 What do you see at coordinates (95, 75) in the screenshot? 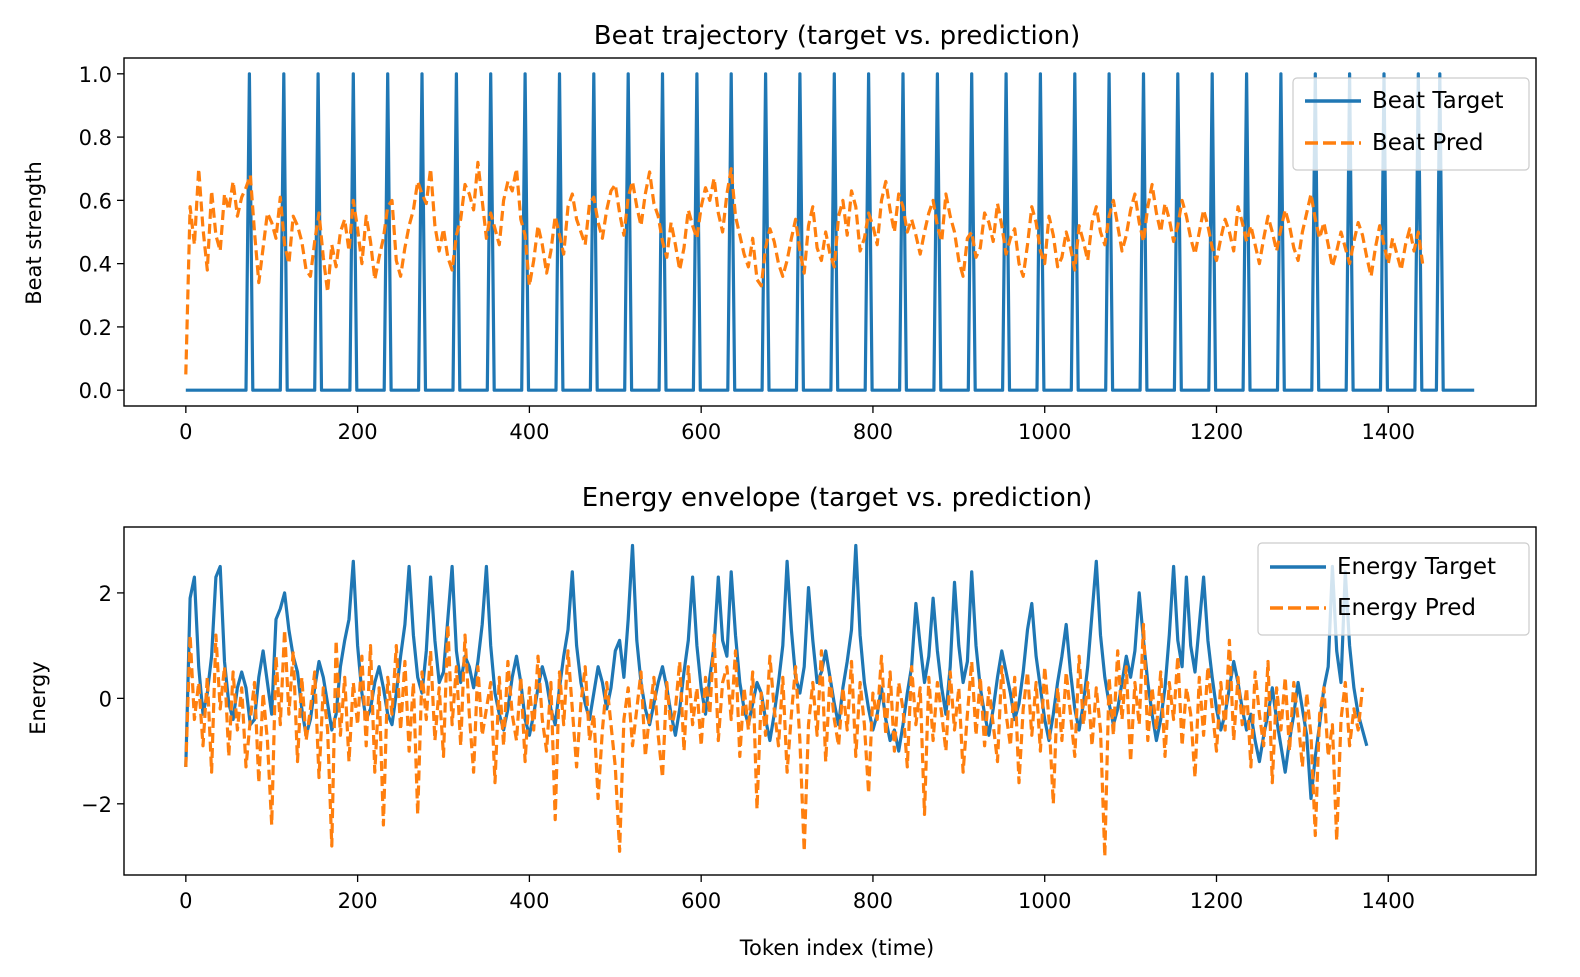
I see `beat-y-tick-label: 1.0` at bounding box center [95, 75].